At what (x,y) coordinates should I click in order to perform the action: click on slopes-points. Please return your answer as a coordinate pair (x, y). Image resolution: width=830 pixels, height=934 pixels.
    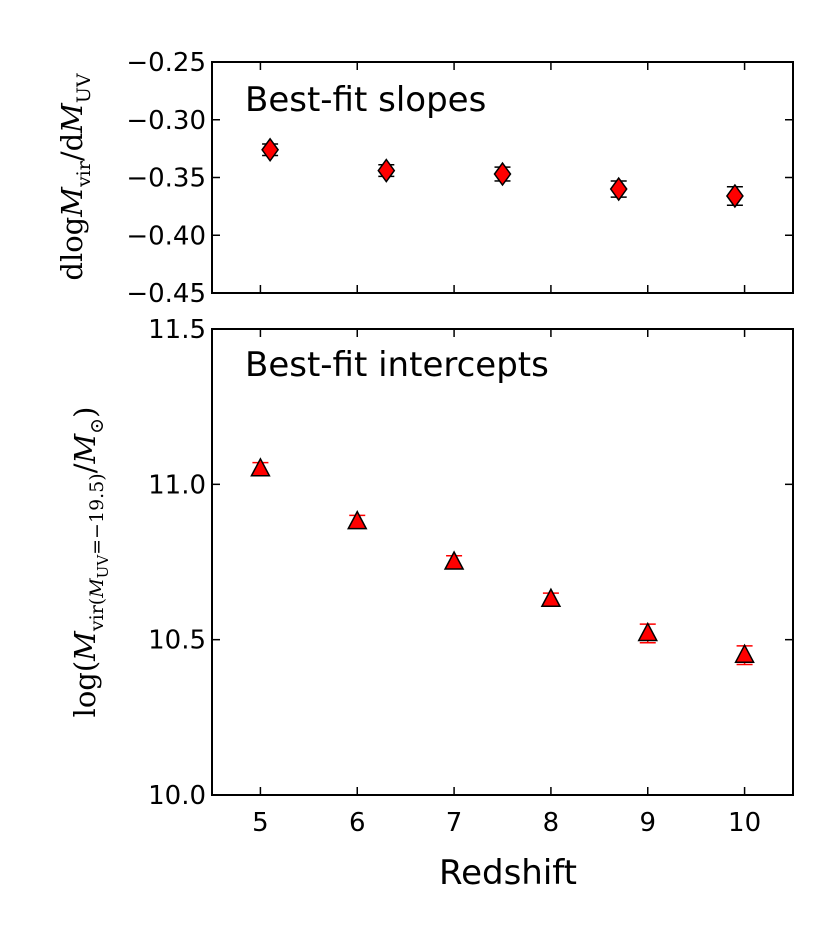
    Looking at the image, I should click on (502, 173).